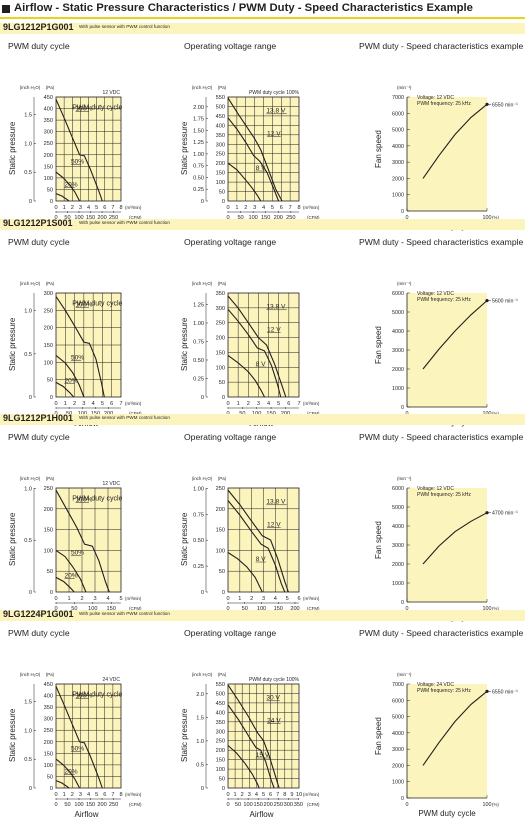  Describe the element at coordinates (311, 207) in the screenshot. I see `voltage-x-unit-m3: (m³/min)` at that location.